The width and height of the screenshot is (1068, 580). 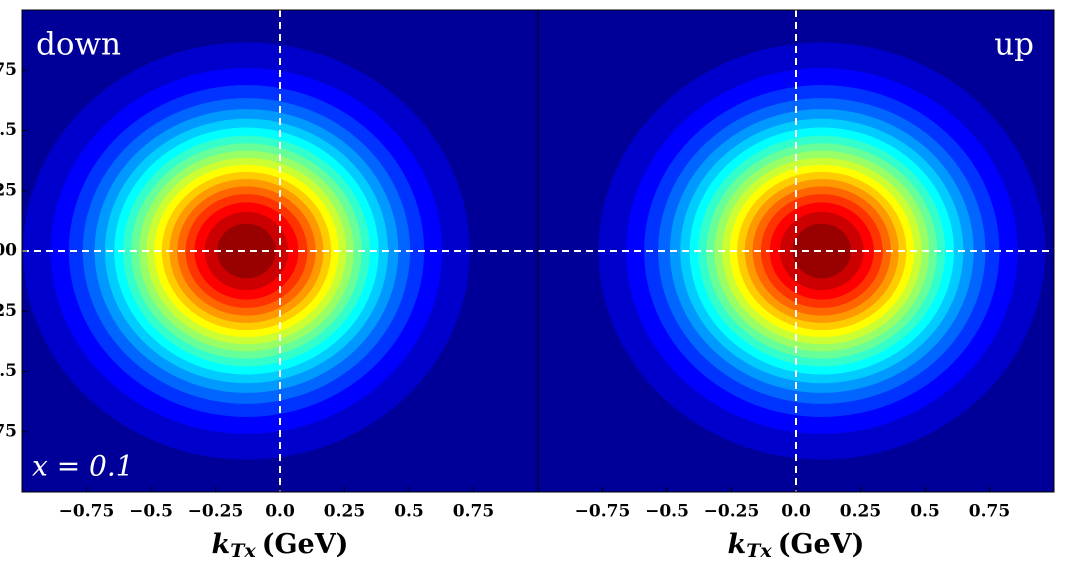 What do you see at coordinates (8, 130) in the screenshot?
I see `y-tick-label: 0.5` at bounding box center [8, 130].